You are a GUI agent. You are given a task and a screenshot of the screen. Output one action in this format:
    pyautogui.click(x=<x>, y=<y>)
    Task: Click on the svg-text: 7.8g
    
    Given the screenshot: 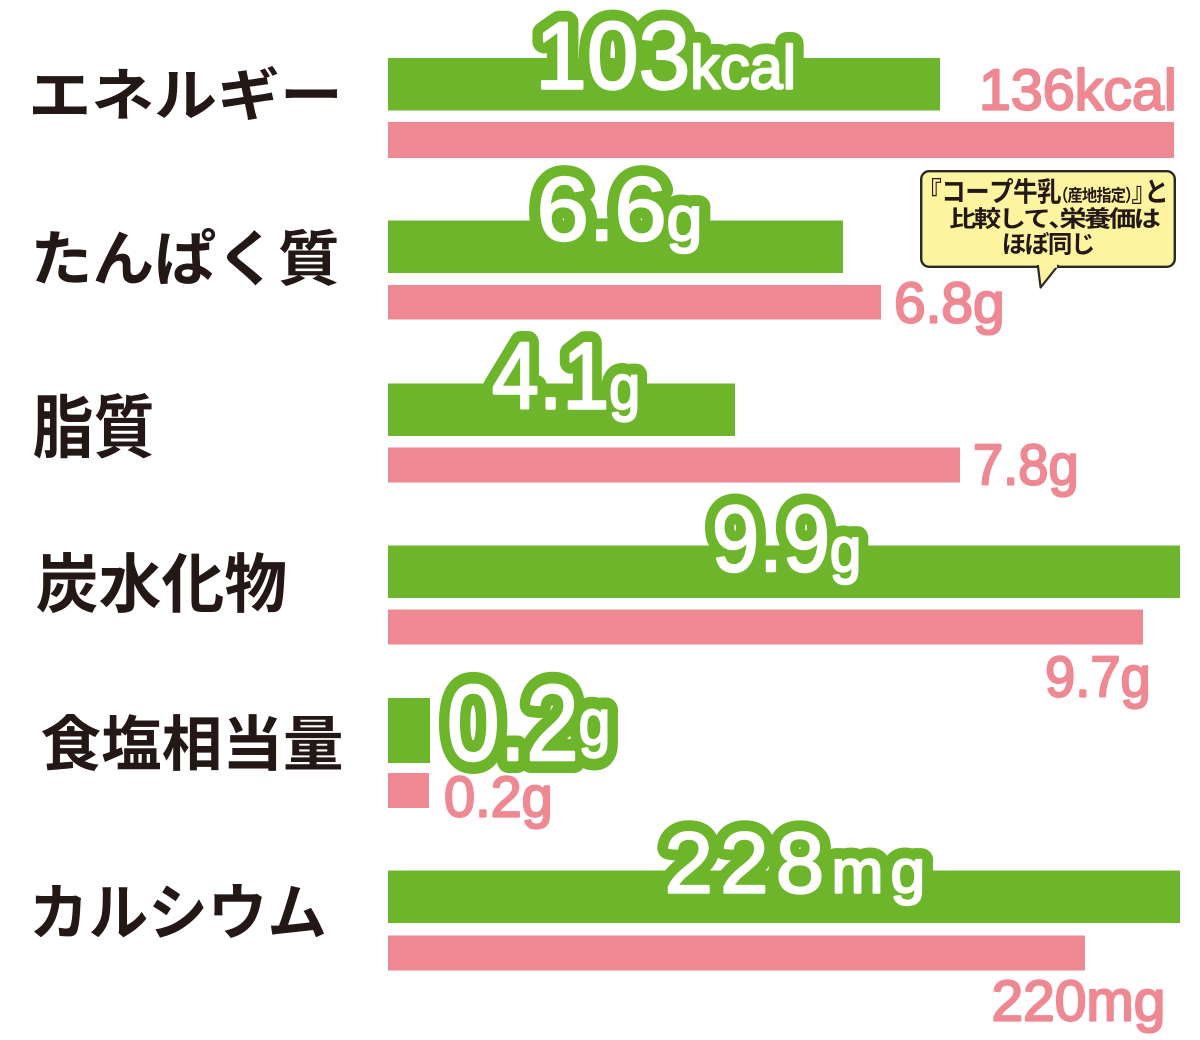 What is the action you would take?
    pyautogui.click(x=1026, y=464)
    